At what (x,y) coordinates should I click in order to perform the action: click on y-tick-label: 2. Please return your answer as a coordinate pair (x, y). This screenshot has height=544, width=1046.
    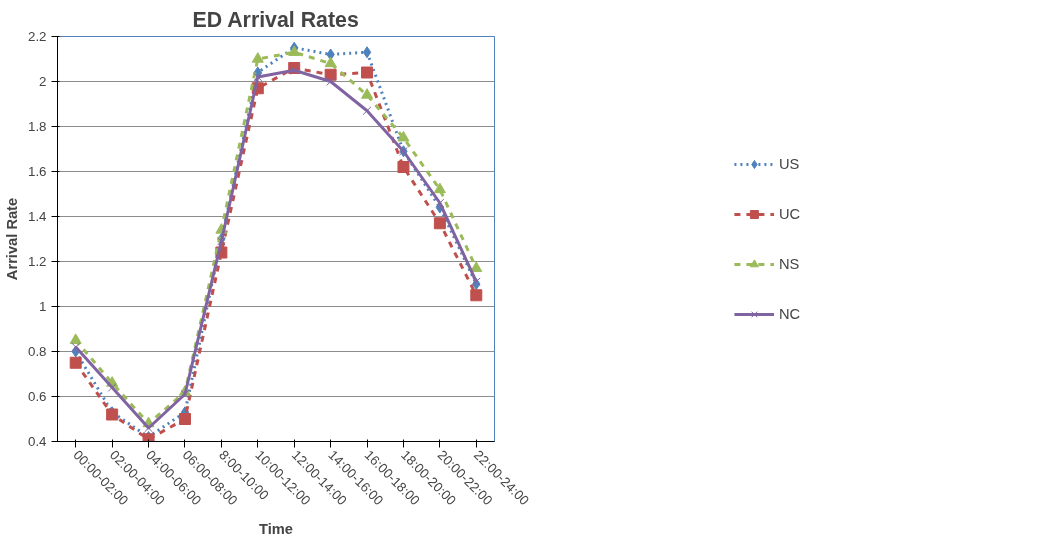
    Looking at the image, I should click on (43, 81).